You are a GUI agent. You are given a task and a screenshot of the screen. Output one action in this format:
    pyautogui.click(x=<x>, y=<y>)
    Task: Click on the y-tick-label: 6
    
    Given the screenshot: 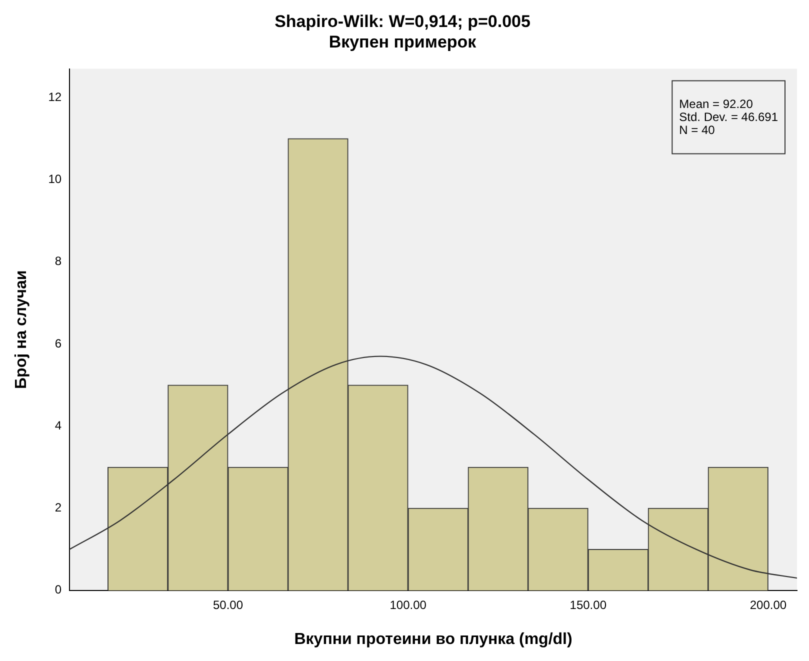 What is the action you would take?
    pyautogui.click(x=58, y=343)
    